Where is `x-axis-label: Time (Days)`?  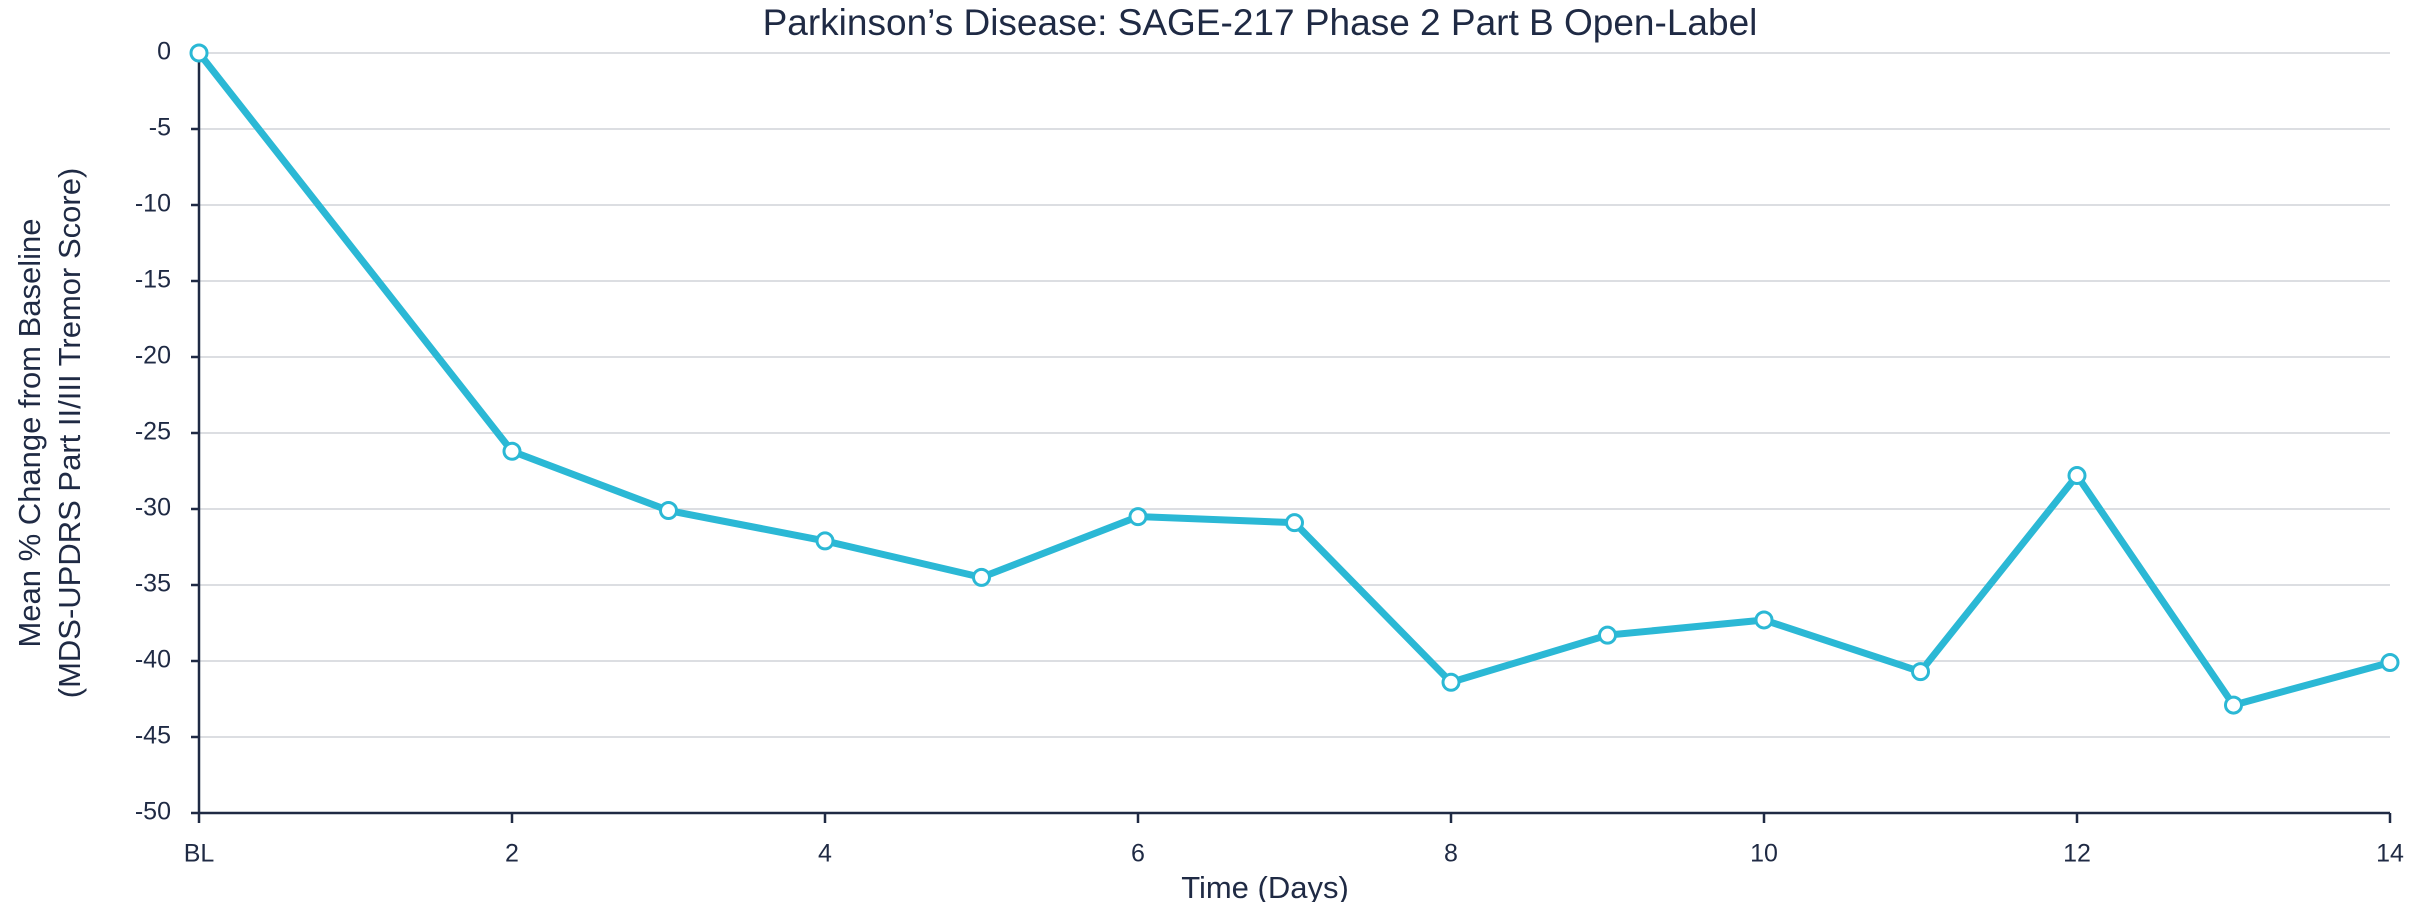 x-axis-label: Time (Days) is located at coordinates (1265, 886).